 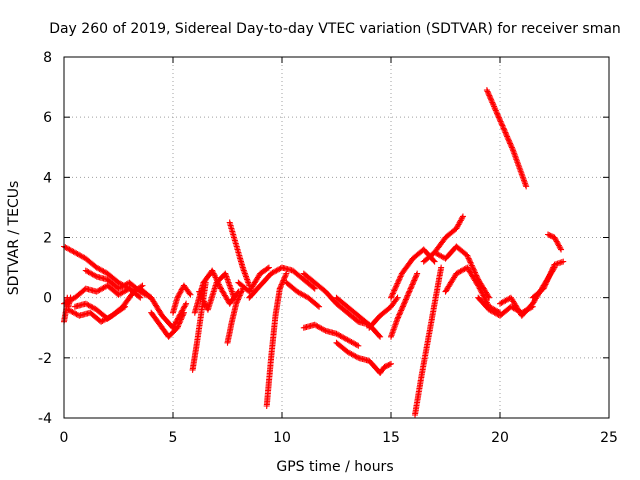 I want to click on x-tick-label: 25, so click(x=609, y=438).